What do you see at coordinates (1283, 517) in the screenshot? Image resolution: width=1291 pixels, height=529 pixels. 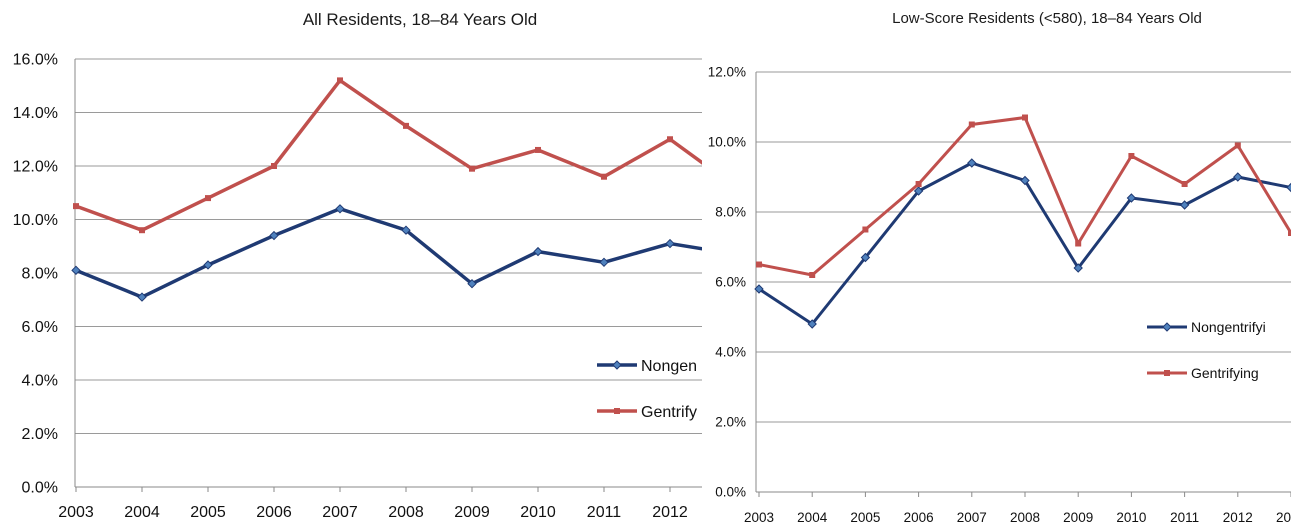 I see `x-tick-label: 2013` at bounding box center [1283, 517].